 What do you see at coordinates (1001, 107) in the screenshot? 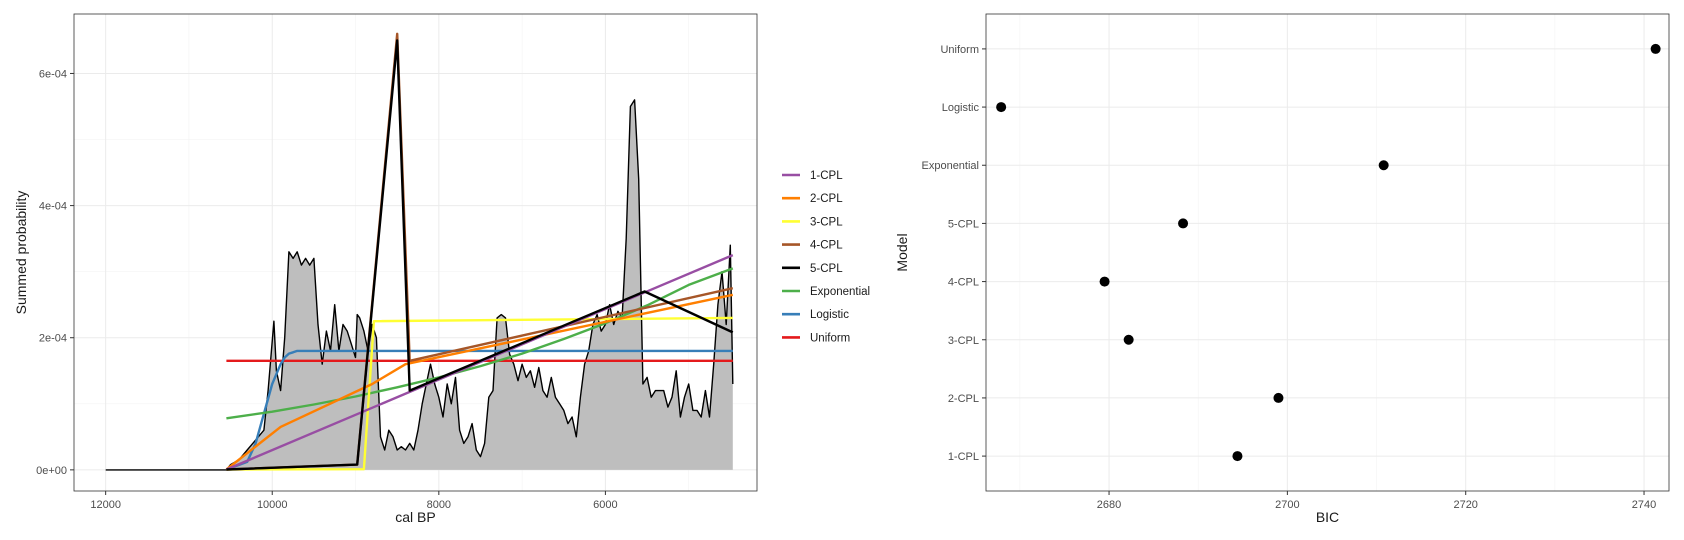
I see `point-logistic` at bounding box center [1001, 107].